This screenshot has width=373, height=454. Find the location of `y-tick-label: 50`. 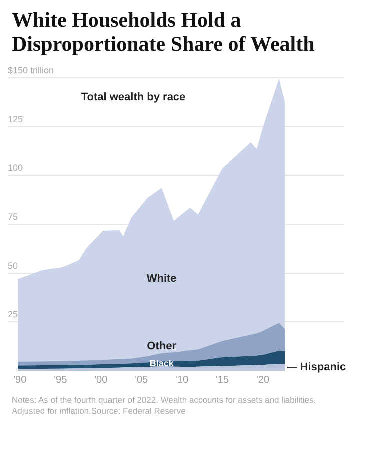

y-tick-label: 50 is located at coordinates (13, 265).